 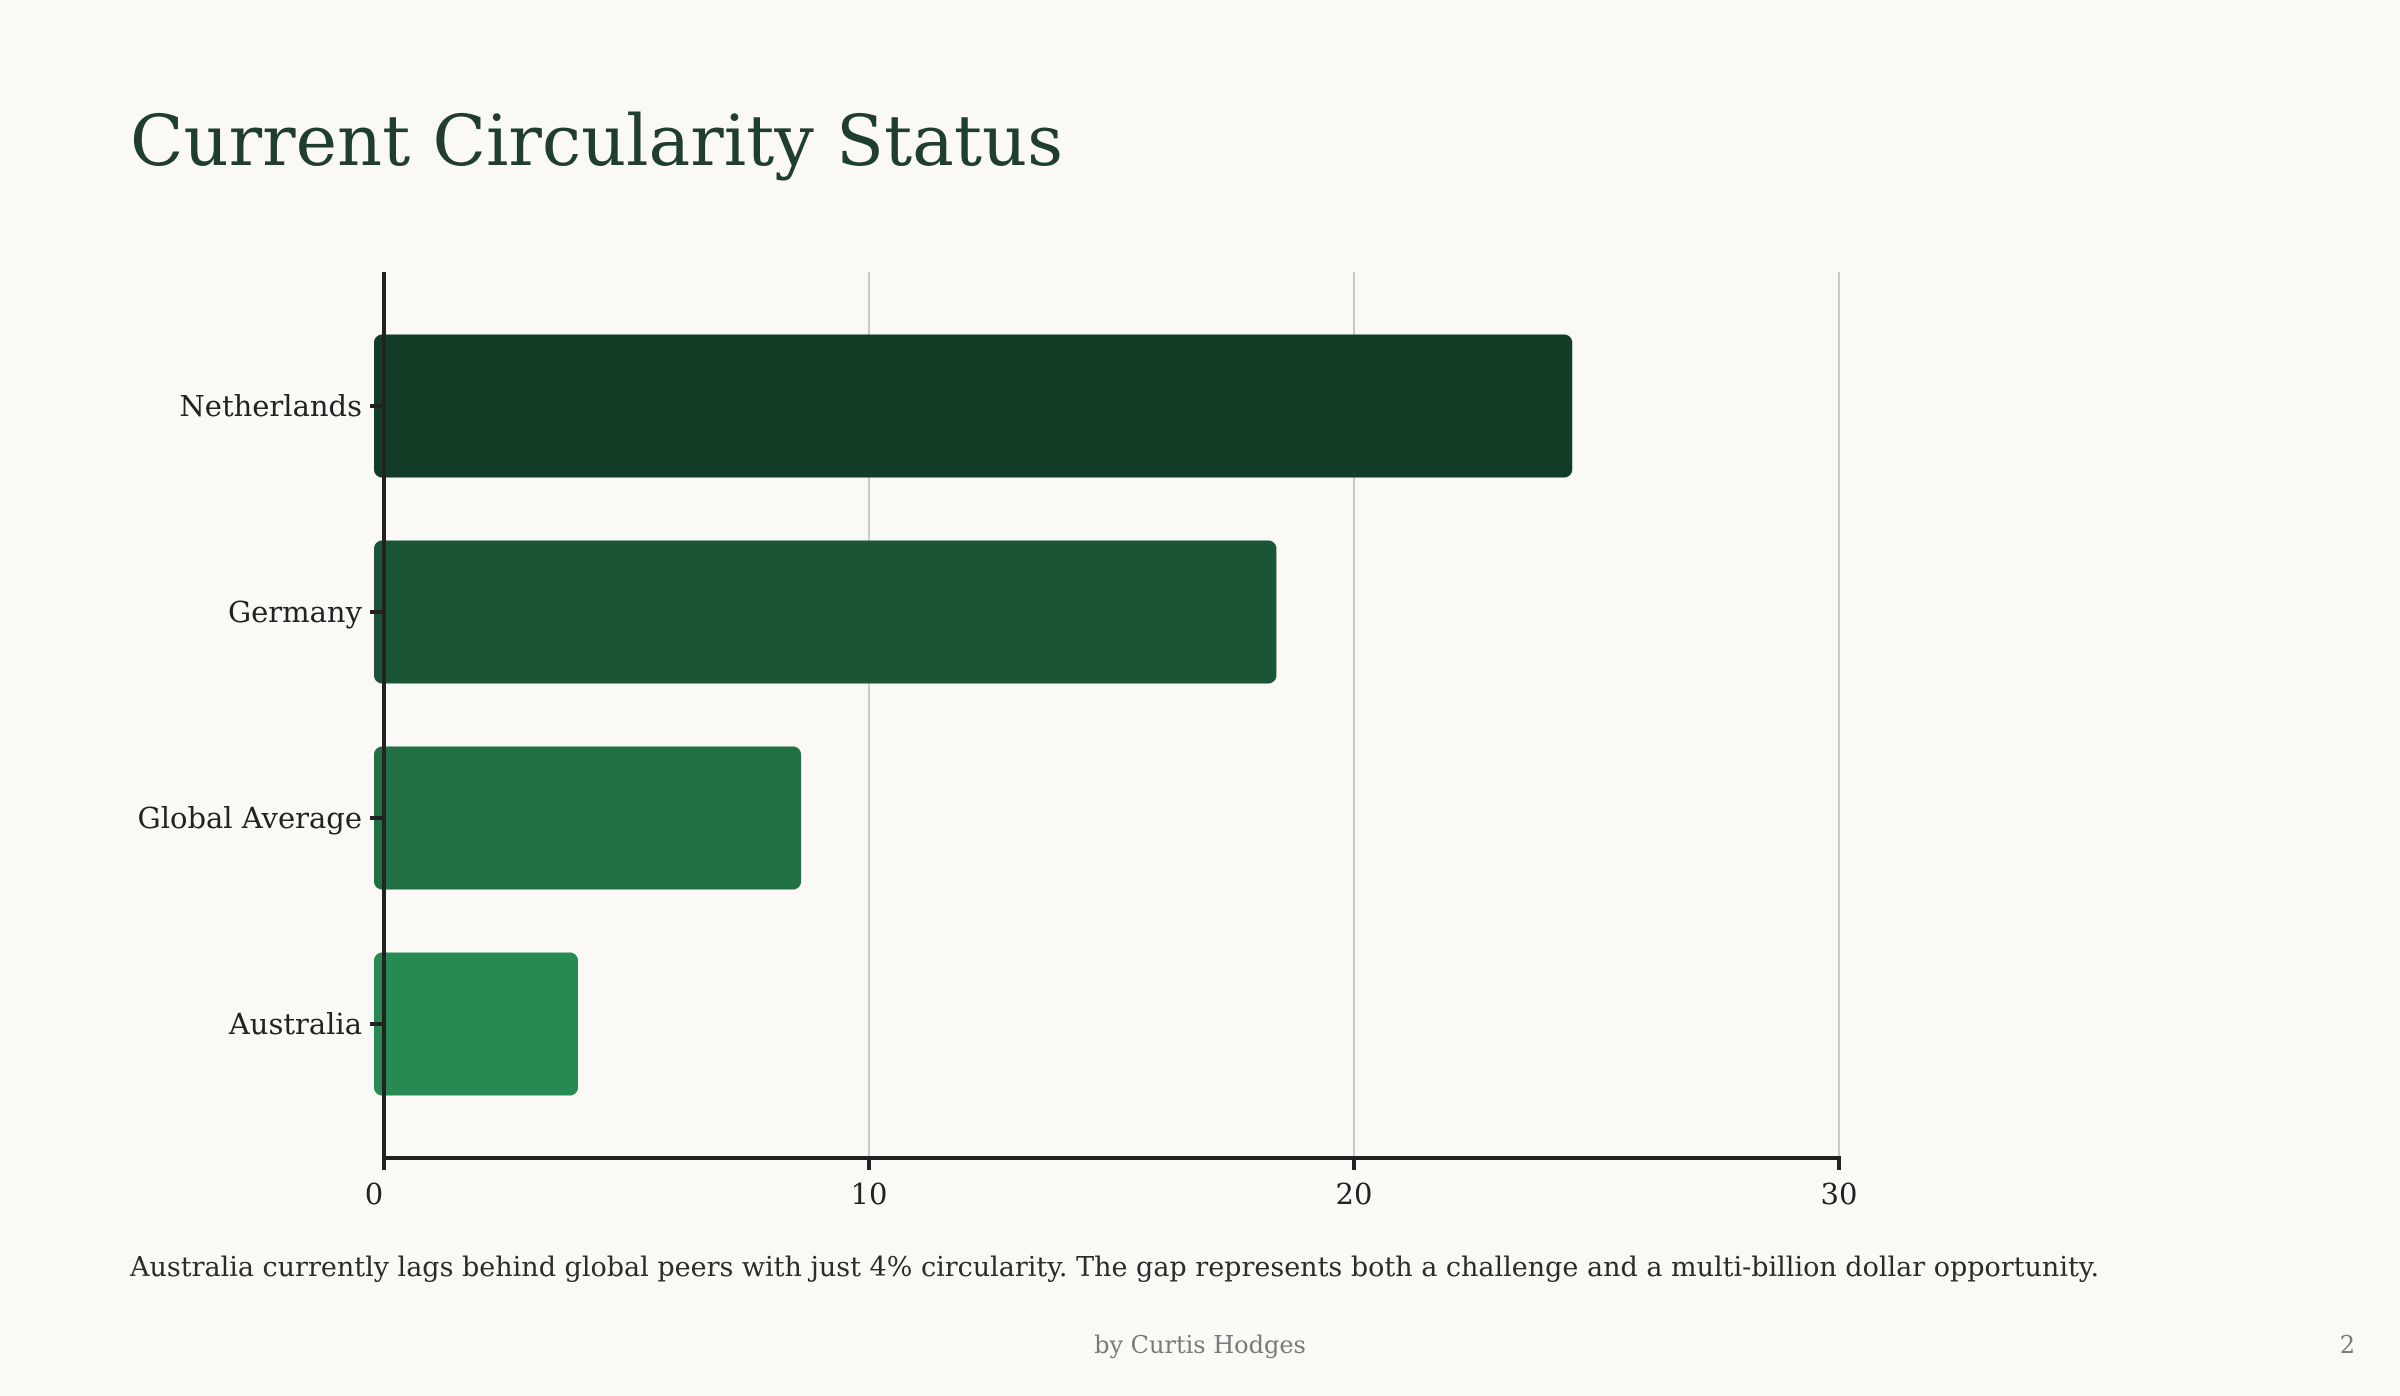 I want to click on slide-title: Current Circularity Status, so click(x=597, y=141).